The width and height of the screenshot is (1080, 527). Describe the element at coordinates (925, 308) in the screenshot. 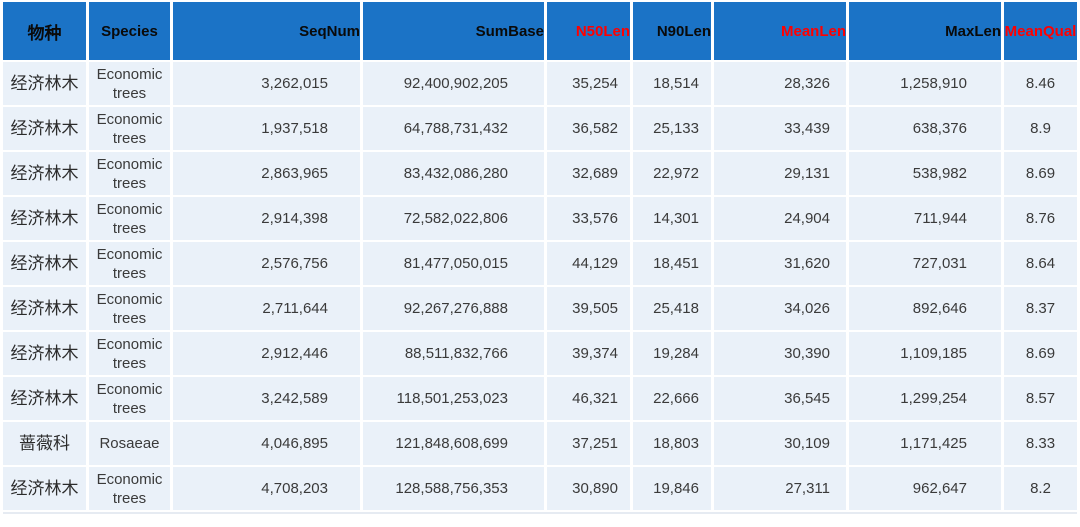

I see `cell-maxlen: 892,646` at that location.